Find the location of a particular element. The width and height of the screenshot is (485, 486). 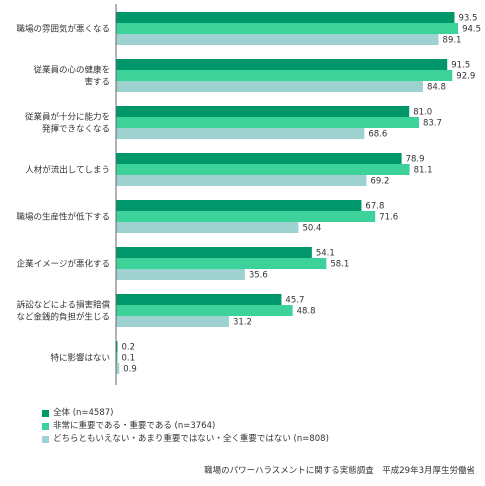

value-label-c1-s1: 92.9 is located at coordinates (465, 77).